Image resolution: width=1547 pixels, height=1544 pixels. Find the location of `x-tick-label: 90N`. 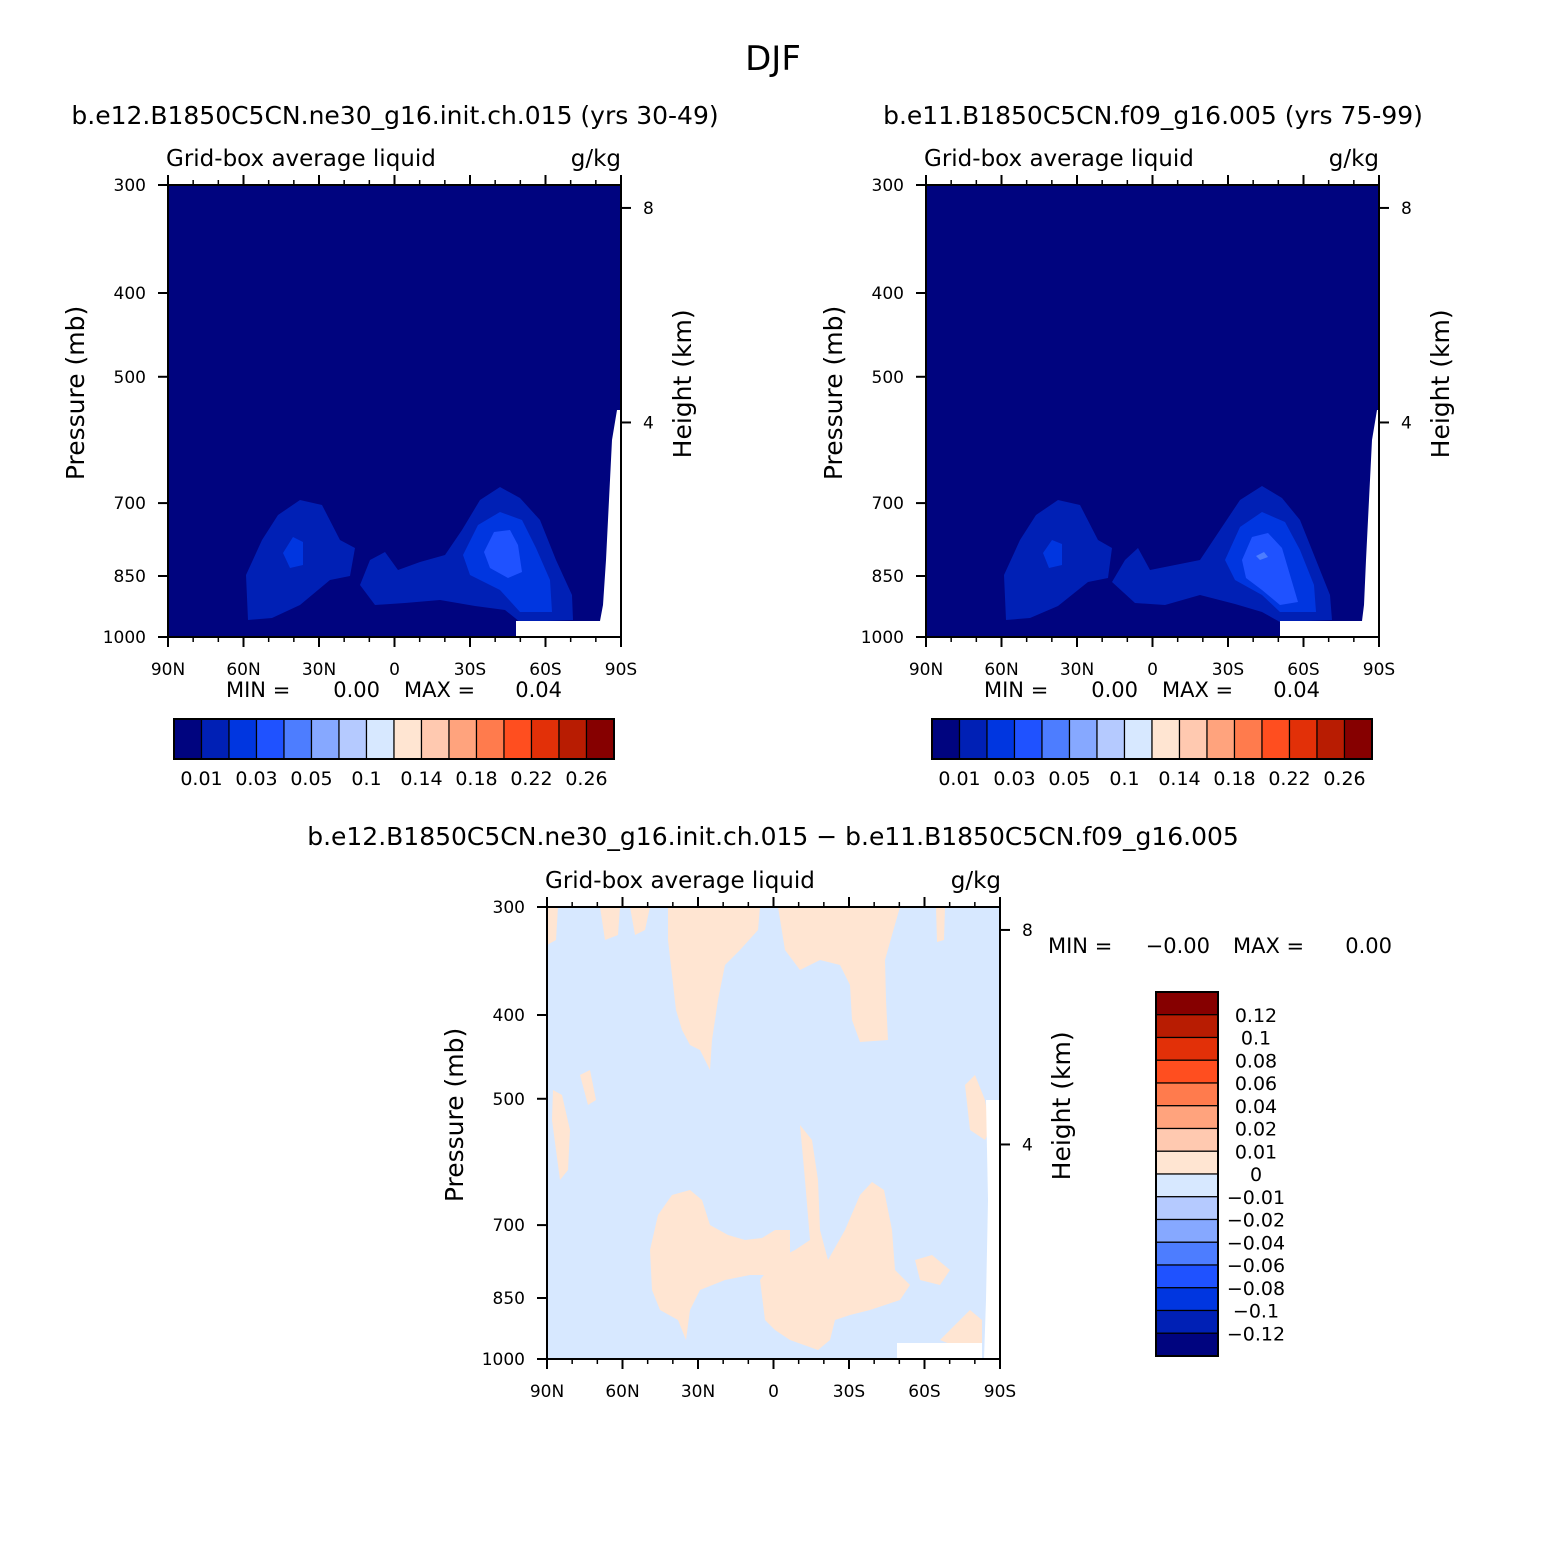

x-tick-label: 90N is located at coordinates (547, 1392).